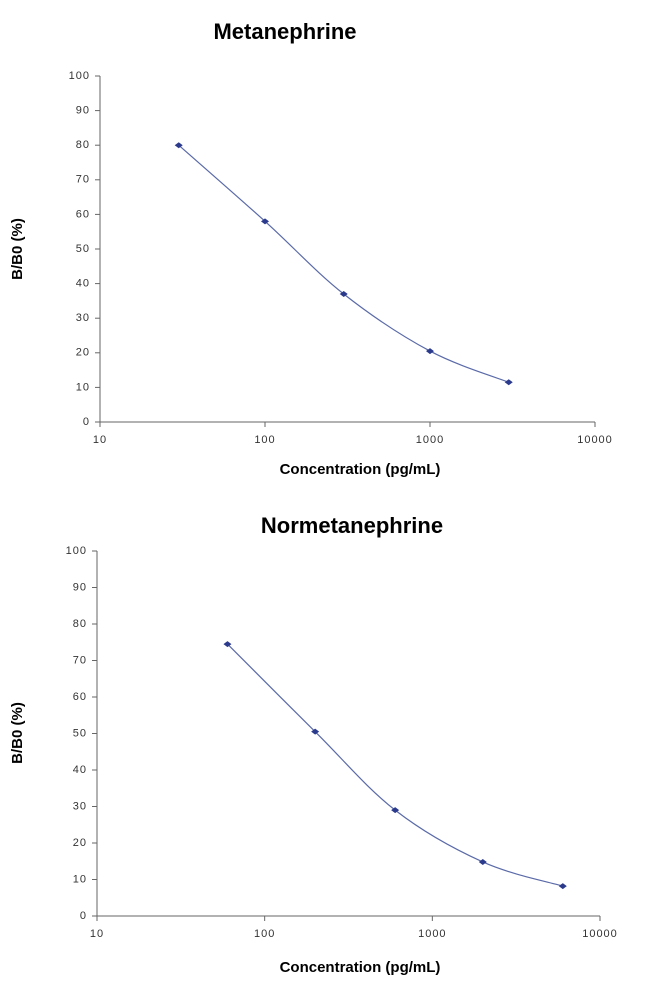 The height and width of the screenshot is (991, 650). I want to click on chart-title: Normetanephrine, so click(352, 525).